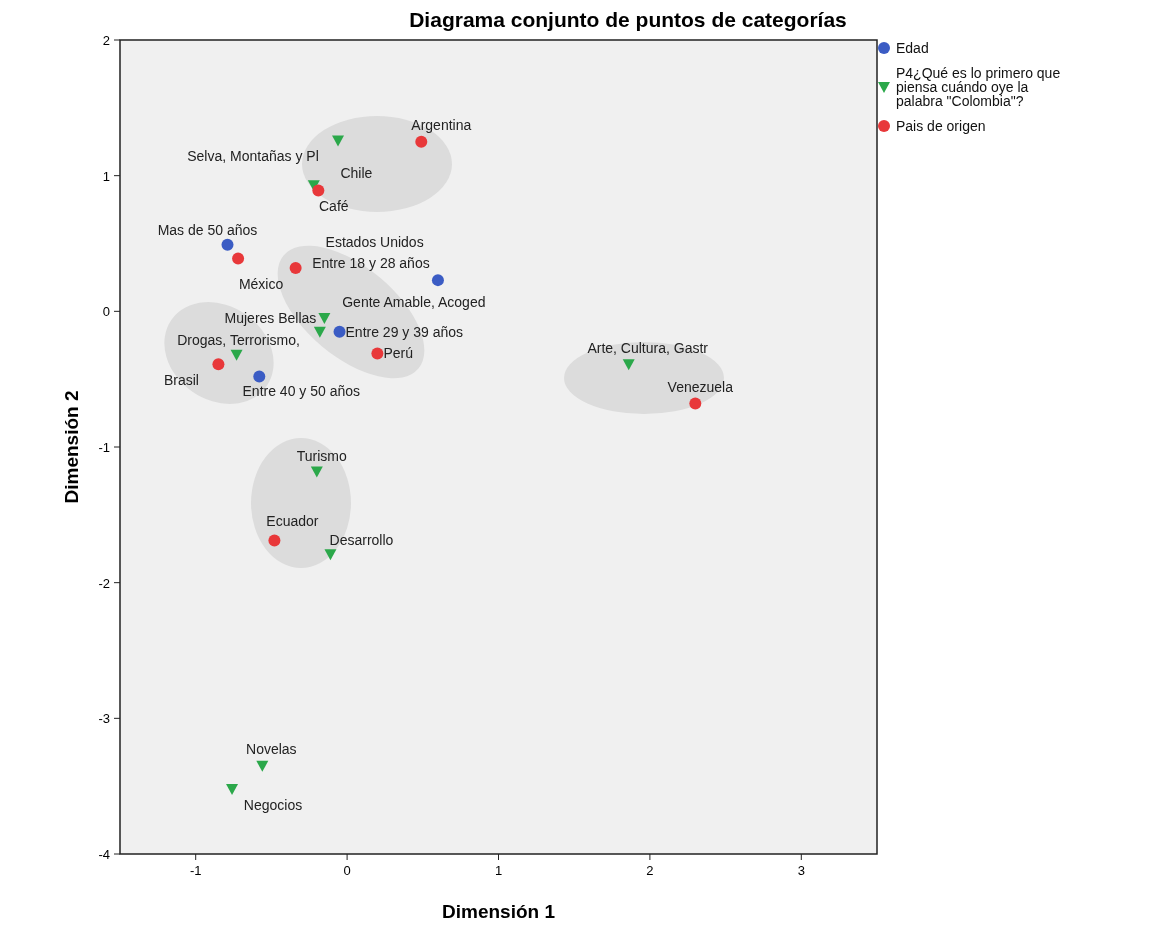 The image size is (1174, 941). I want to click on annotation: Gente Amable, Acoged, so click(414, 301).